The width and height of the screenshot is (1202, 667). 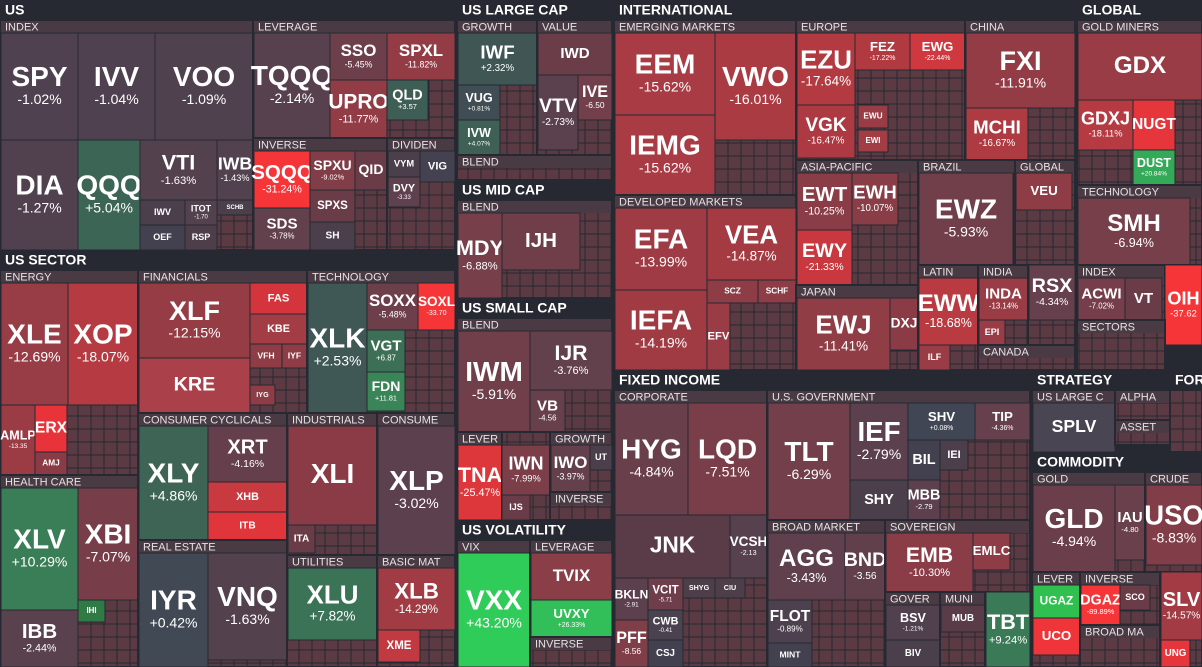 What do you see at coordinates (195, 385) in the screenshot?
I see `ticker: KRE` at bounding box center [195, 385].